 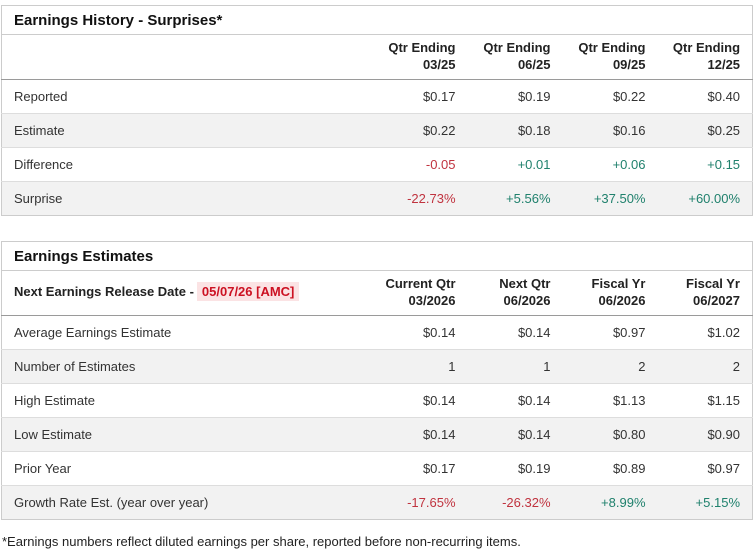 I want to click on cell-value: $1.13, so click(x=610, y=400).